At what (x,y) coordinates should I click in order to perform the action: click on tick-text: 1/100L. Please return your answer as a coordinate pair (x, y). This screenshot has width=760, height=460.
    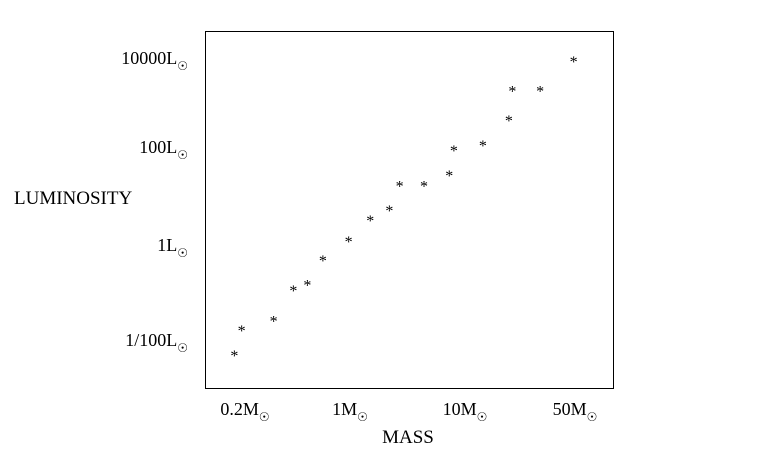
    Looking at the image, I should click on (151, 340).